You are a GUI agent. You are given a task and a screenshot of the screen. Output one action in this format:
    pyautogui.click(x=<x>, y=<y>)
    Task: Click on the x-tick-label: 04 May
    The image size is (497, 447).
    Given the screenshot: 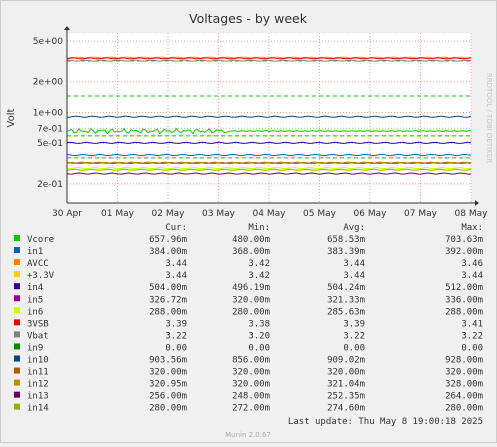 What is the action you would take?
    pyautogui.click(x=270, y=214)
    